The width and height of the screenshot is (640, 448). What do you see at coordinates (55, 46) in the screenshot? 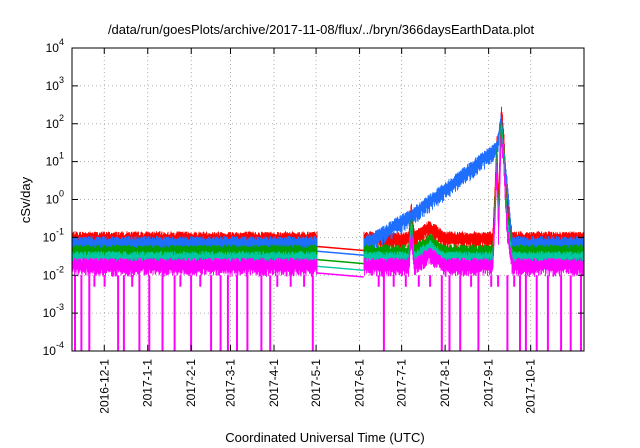
I see `y-tick-label: 10⁴` at bounding box center [55, 46].